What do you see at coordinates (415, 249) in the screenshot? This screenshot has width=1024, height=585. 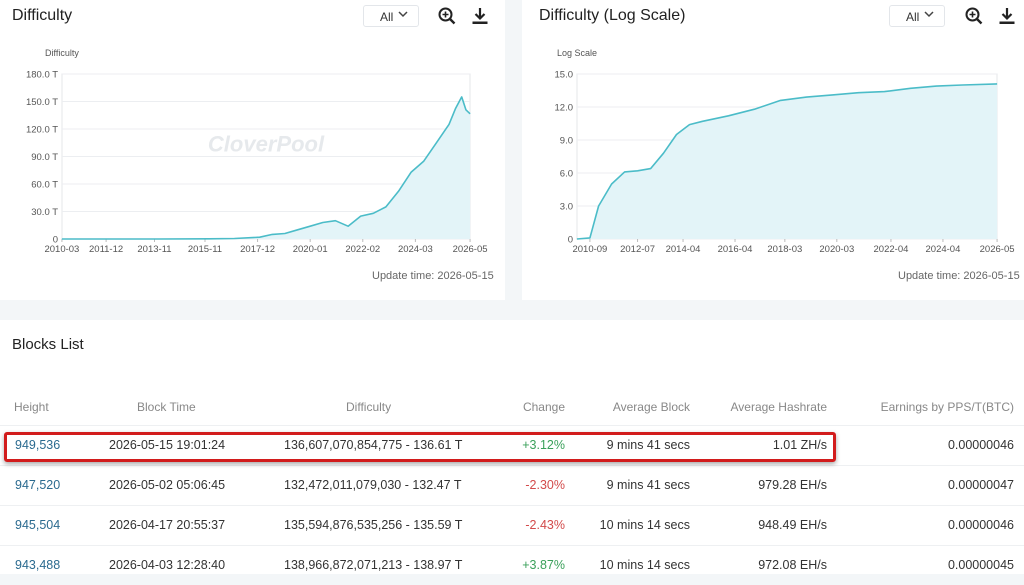 I see `x-tick-label: 2024-03` at bounding box center [415, 249].